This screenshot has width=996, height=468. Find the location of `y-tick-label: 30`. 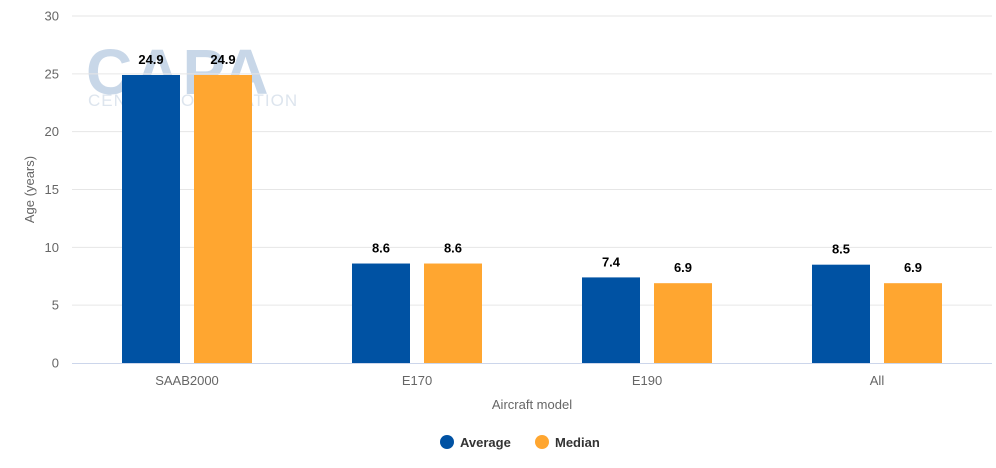

y-tick-label: 30 is located at coordinates (52, 16).